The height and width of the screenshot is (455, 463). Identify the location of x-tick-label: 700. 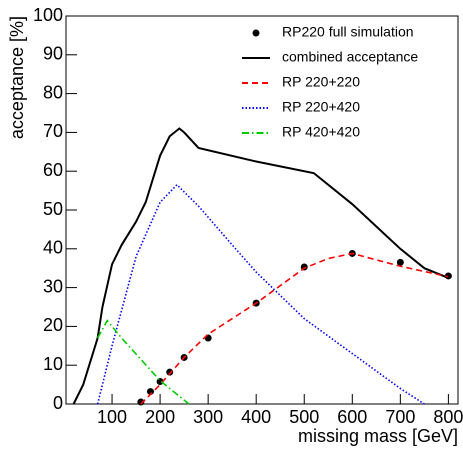
(400, 417).